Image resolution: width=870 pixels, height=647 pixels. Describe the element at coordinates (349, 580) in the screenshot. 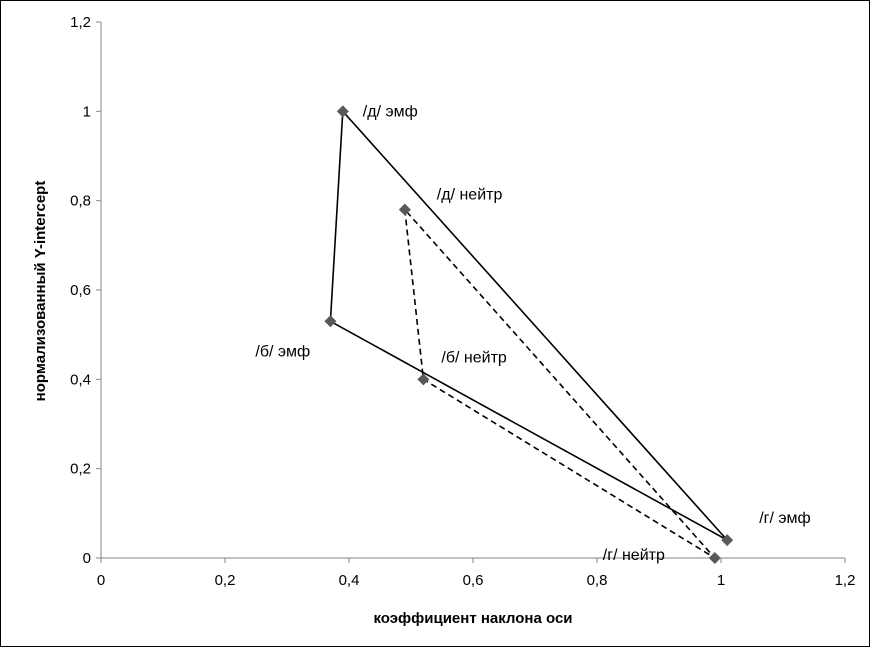

I see `x-tick-label: 0,4` at that location.